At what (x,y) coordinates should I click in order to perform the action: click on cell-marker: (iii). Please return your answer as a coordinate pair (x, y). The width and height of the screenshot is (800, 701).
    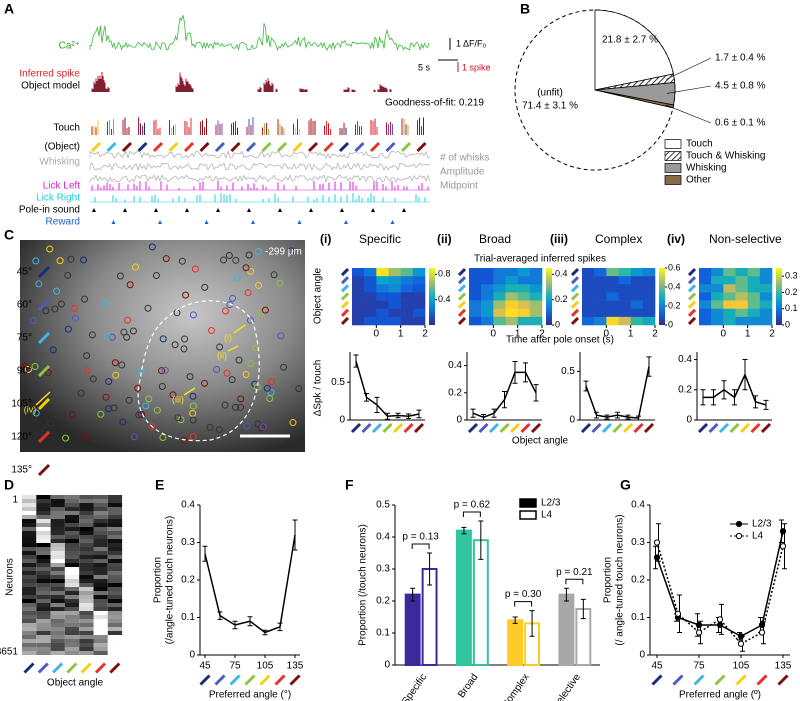
    Looking at the image, I should click on (178, 399).